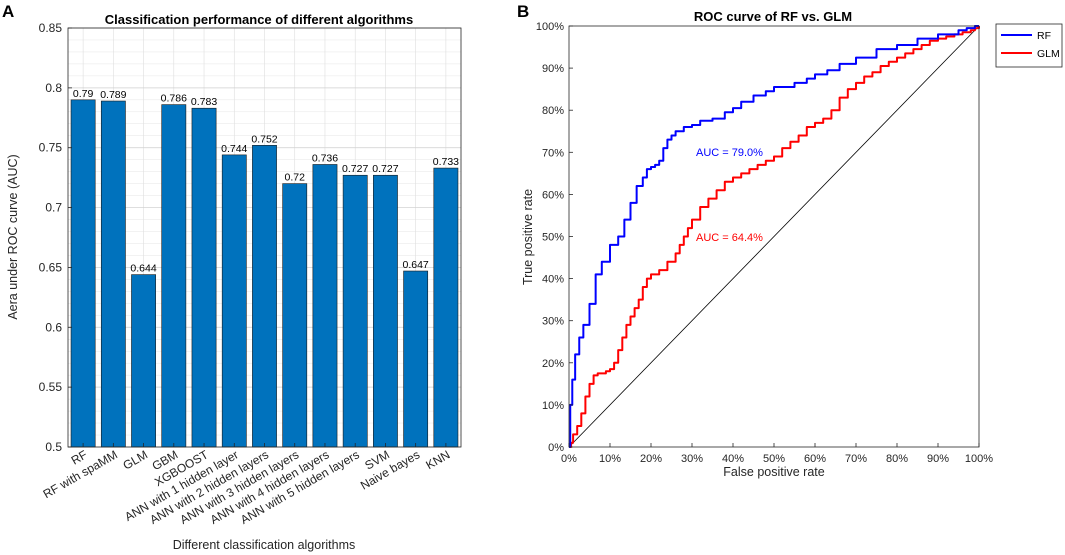 The width and height of the screenshot is (1065, 555). I want to click on roc-x-ticks: 0% 10% 20% 30% 40% 50% 60% 70% 80% 90% 100%, so click(777, 454).